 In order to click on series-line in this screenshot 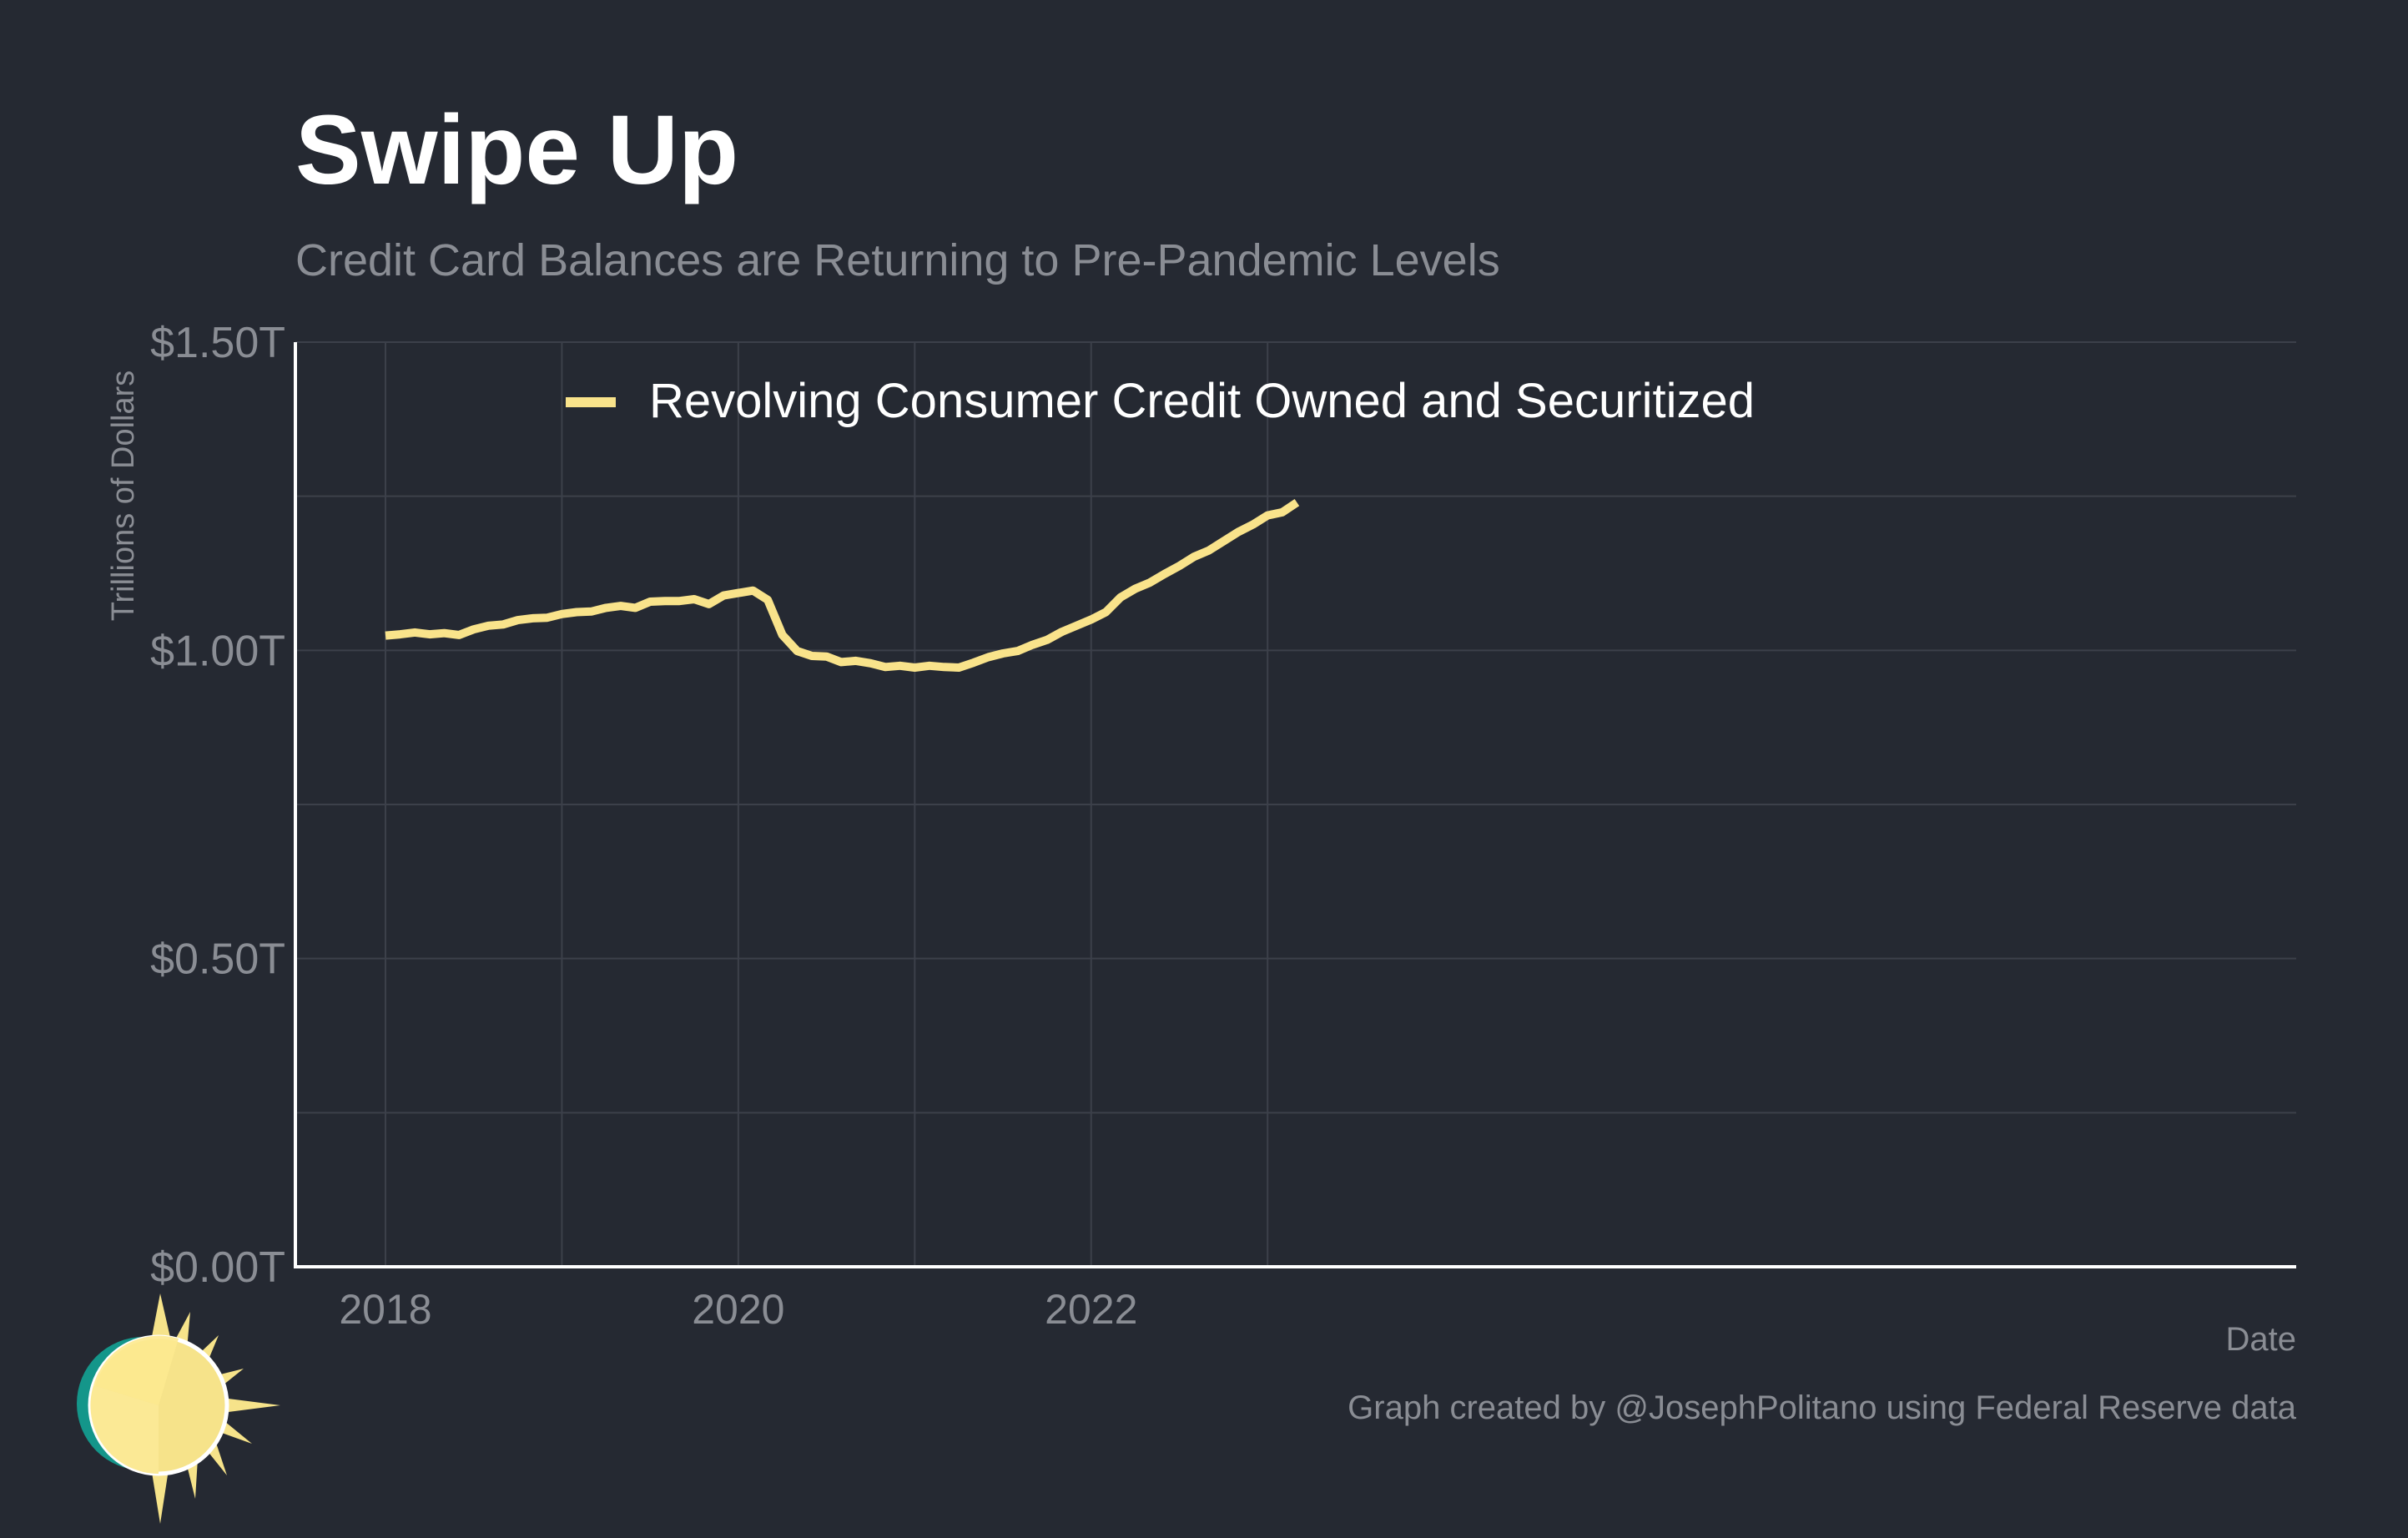, I will do `click(842, 585)`.